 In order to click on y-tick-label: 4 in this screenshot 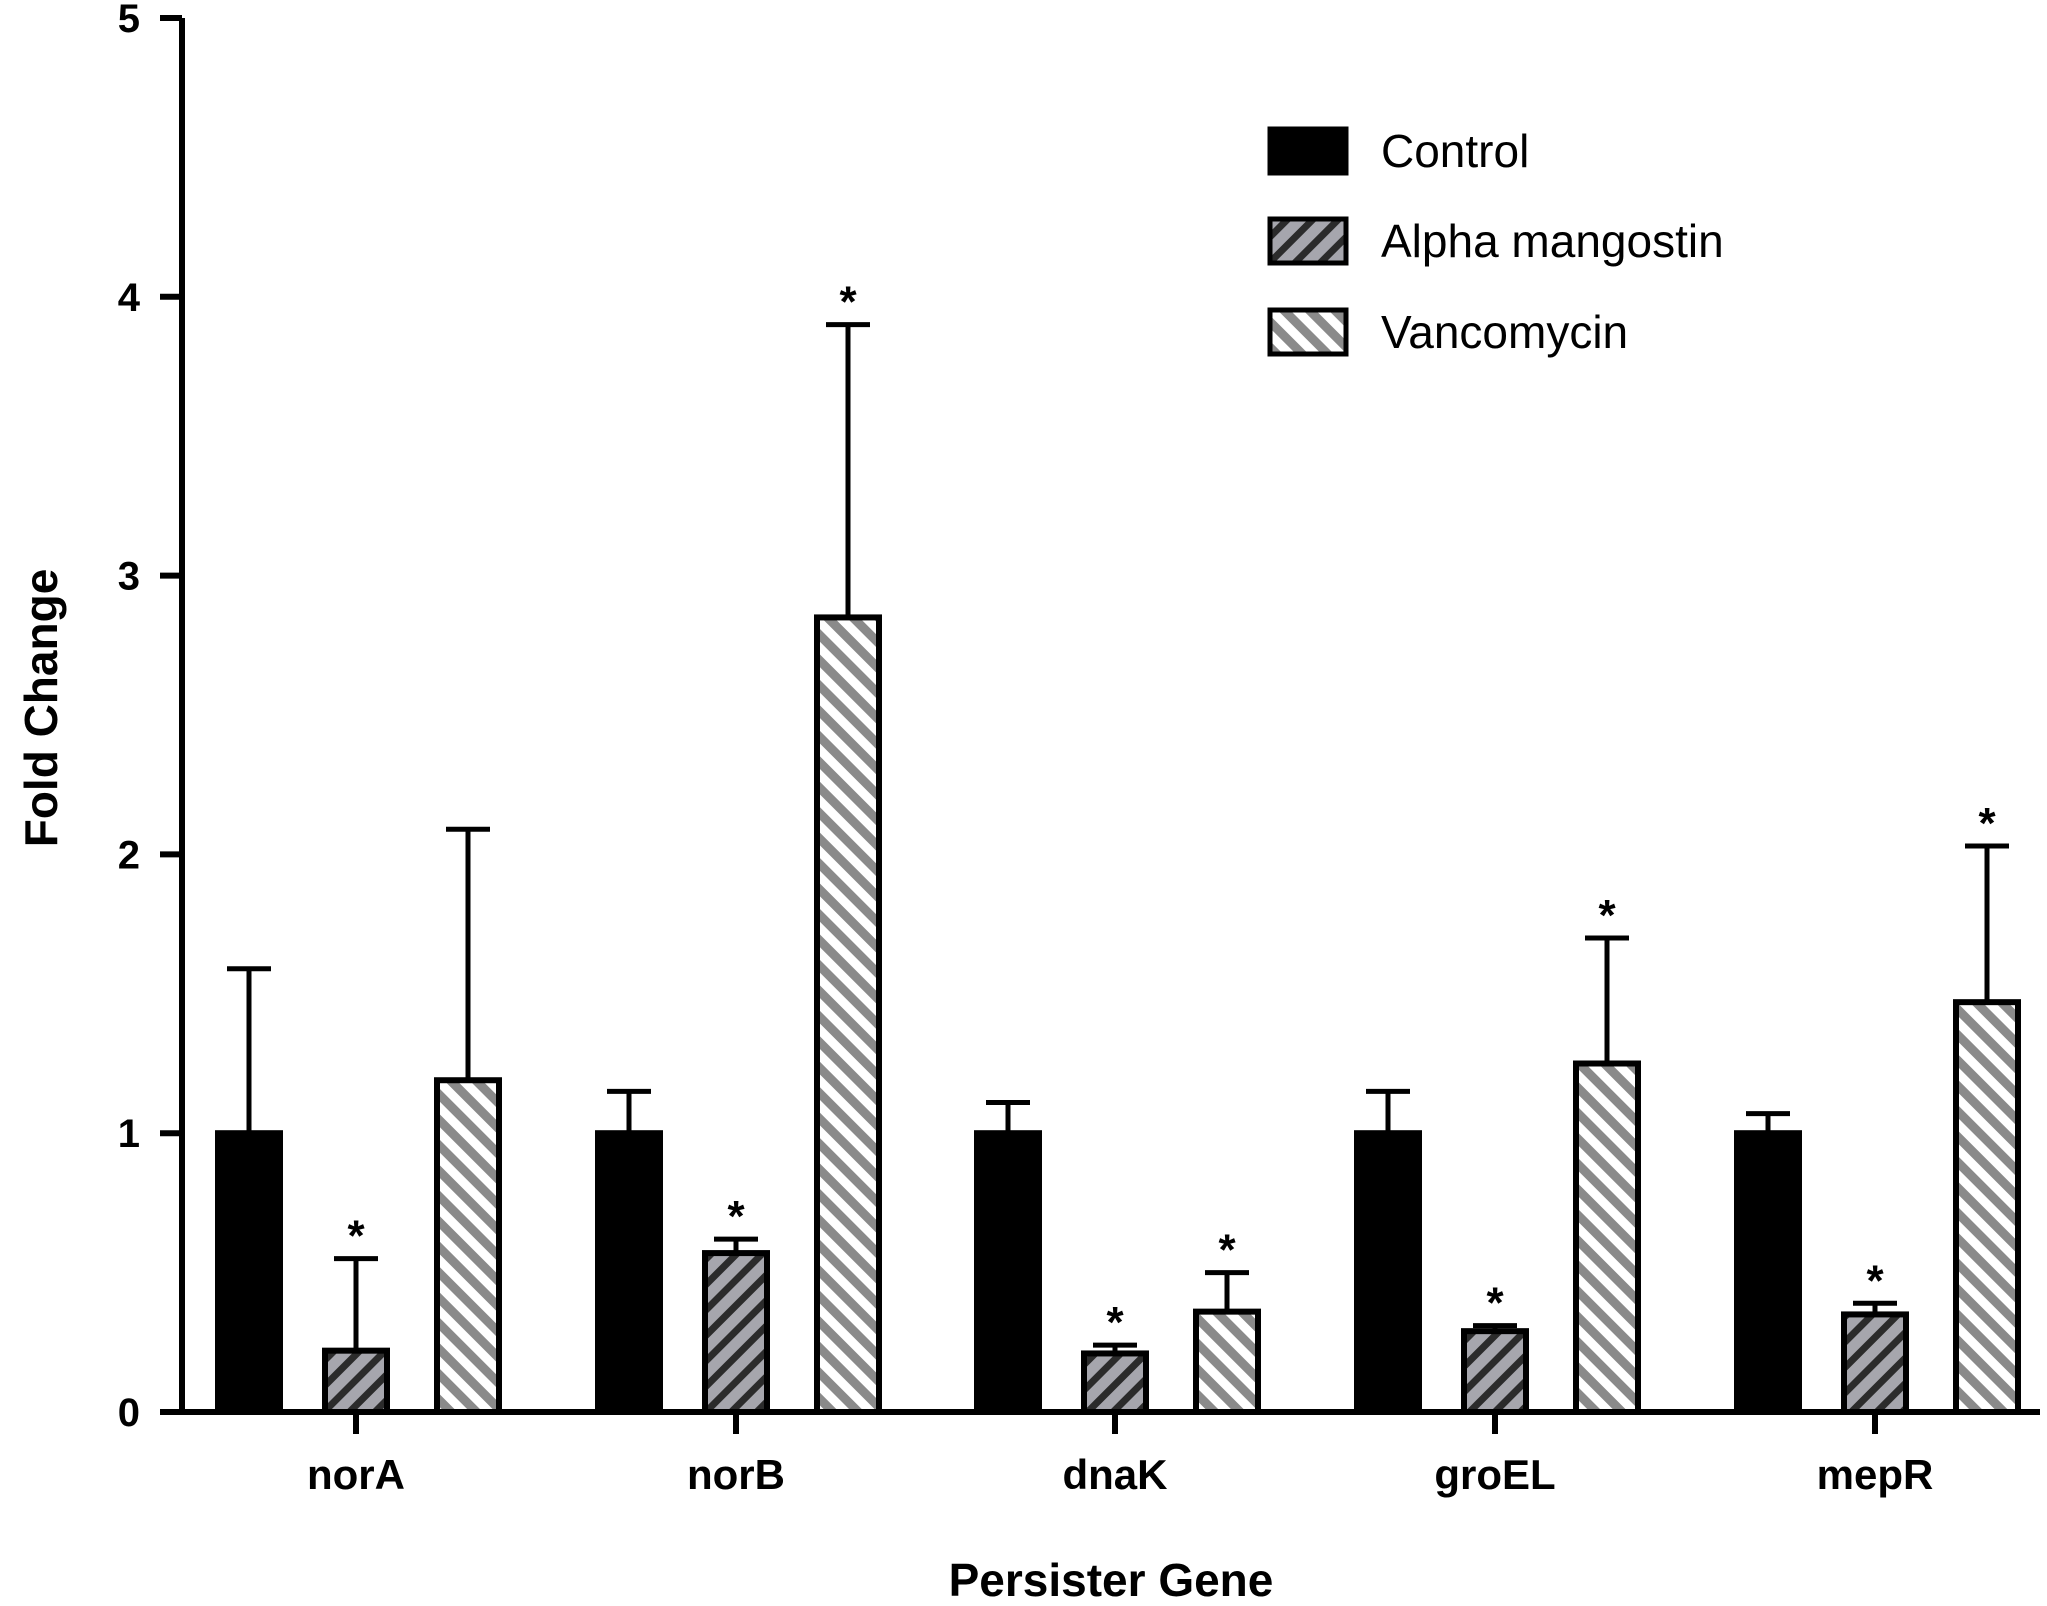, I will do `click(129, 298)`.